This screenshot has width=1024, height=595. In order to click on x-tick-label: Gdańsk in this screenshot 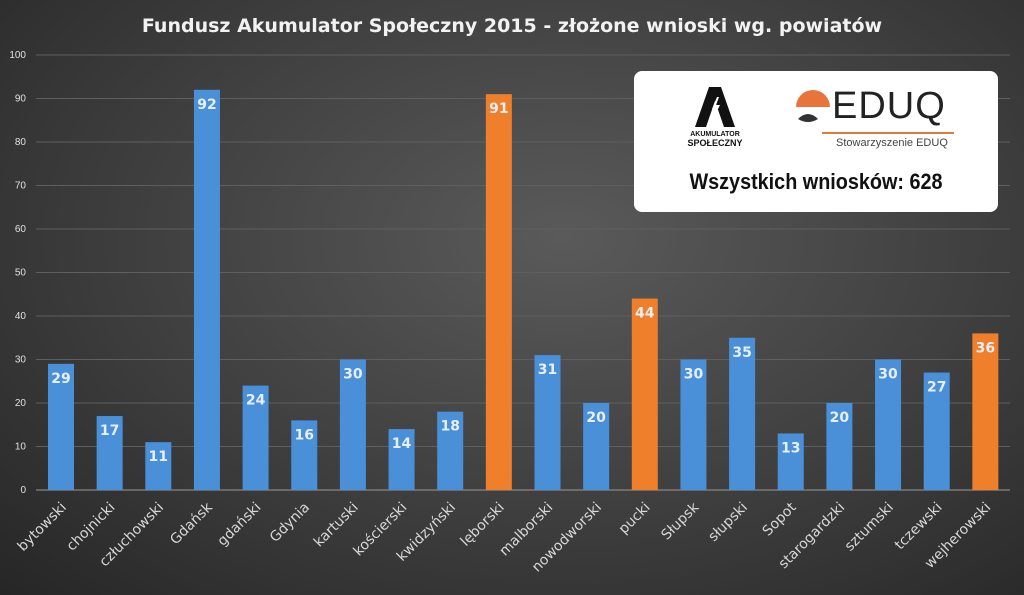, I will do `click(191, 523)`.